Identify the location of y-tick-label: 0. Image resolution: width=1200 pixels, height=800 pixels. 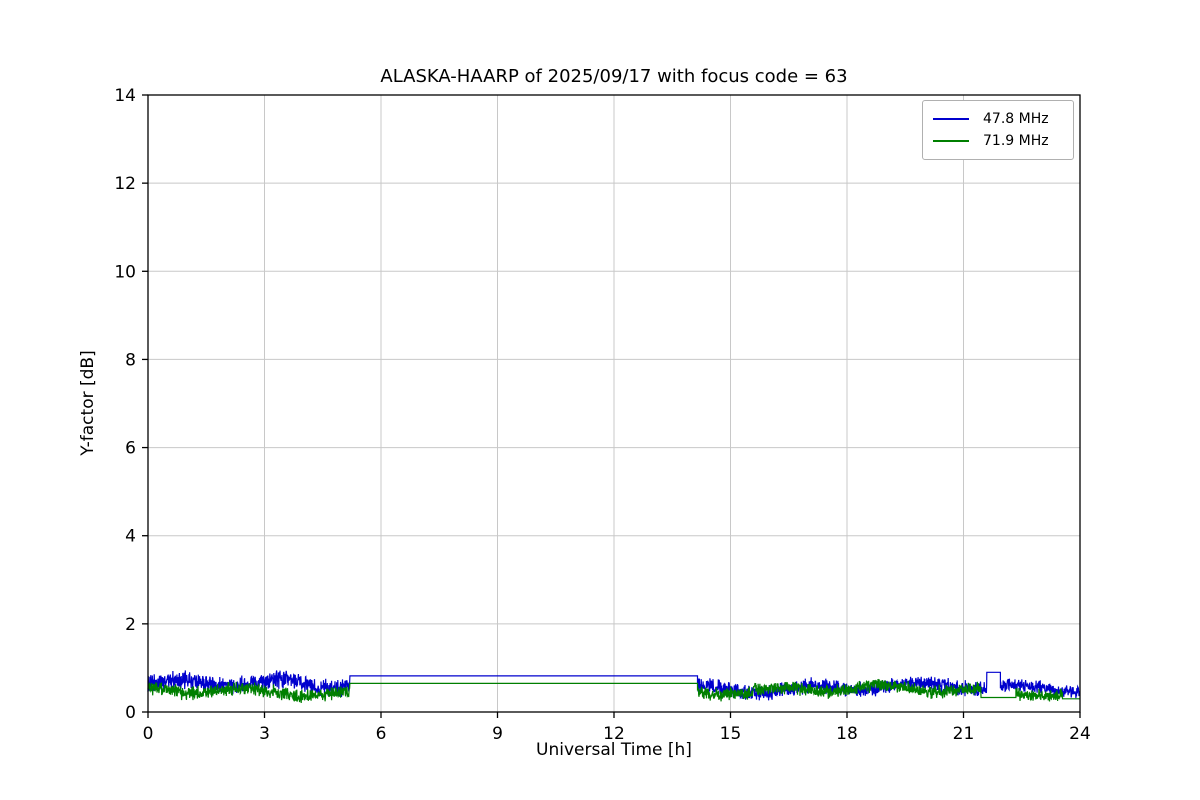
(130, 713).